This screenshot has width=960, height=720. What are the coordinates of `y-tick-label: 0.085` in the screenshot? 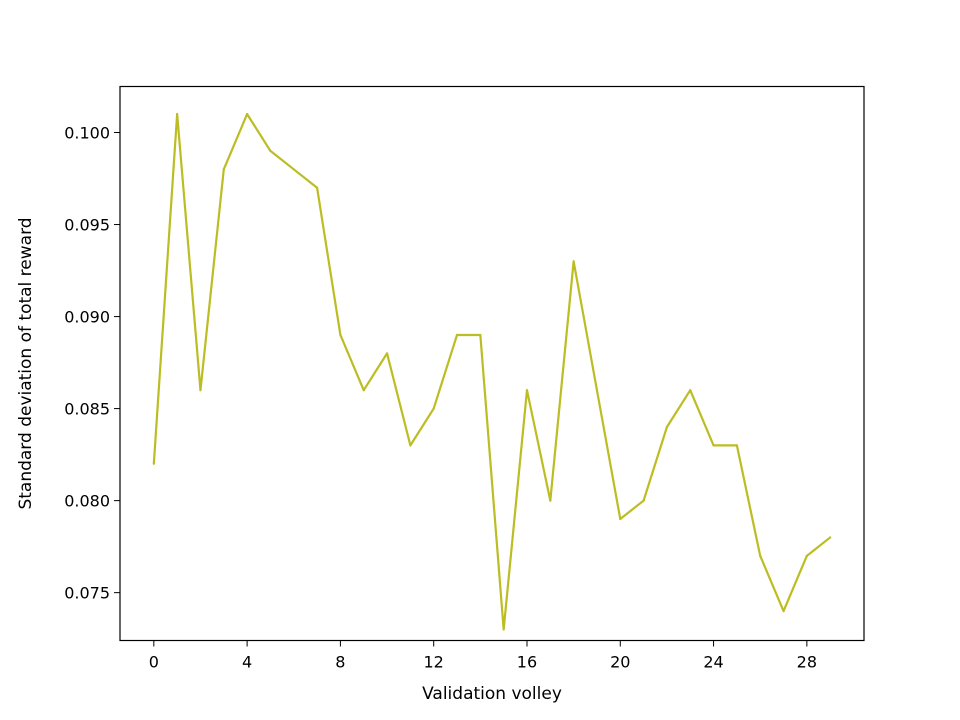 It's located at (87, 409).